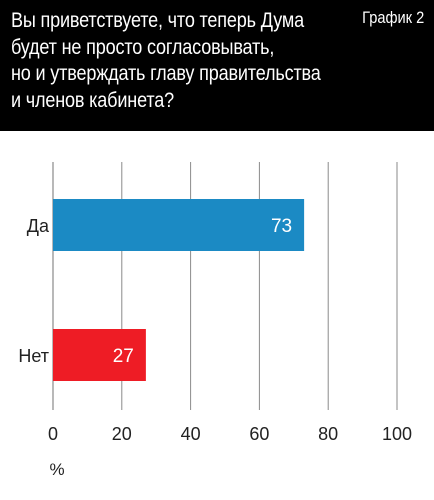 Image resolution: width=434 pixels, height=500 pixels. What do you see at coordinates (122, 434) in the screenshot?
I see `x-tick-label-20: 20` at bounding box center [122, 434].